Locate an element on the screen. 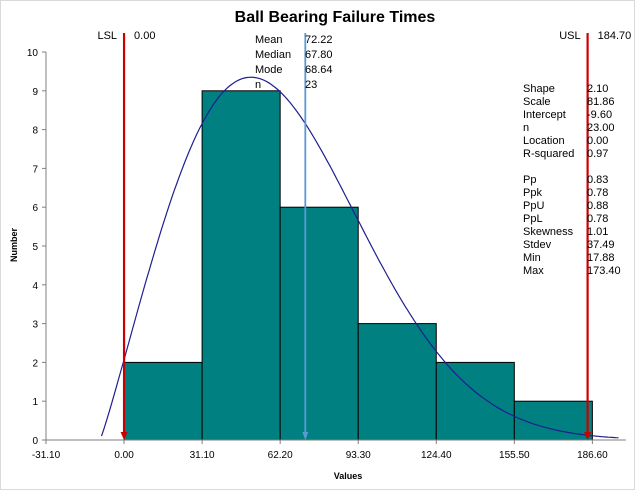  stat-label: Min is located at coordinates (532, 258).